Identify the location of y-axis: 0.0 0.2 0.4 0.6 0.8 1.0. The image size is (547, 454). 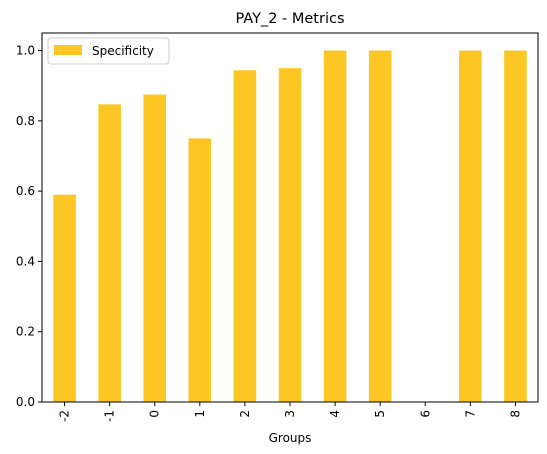
(29, 226).